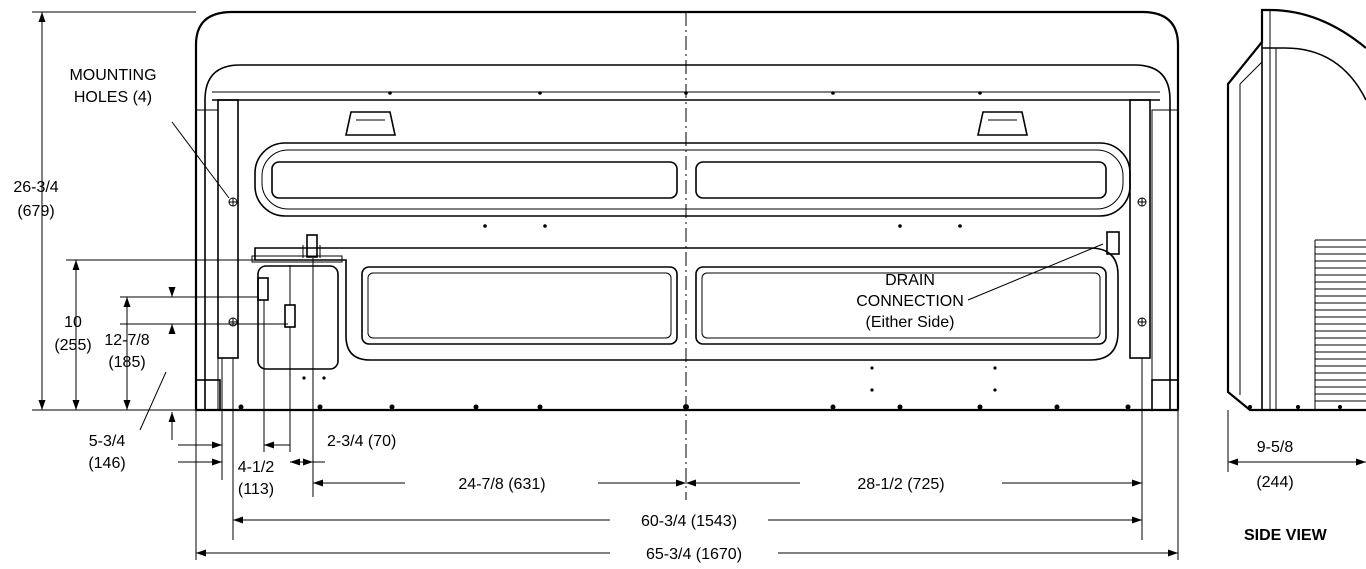 The image size is (1366, 569). Describe the element at coordinates (1296, 210) in the screenshot. I see `side-view-outline` at that location.